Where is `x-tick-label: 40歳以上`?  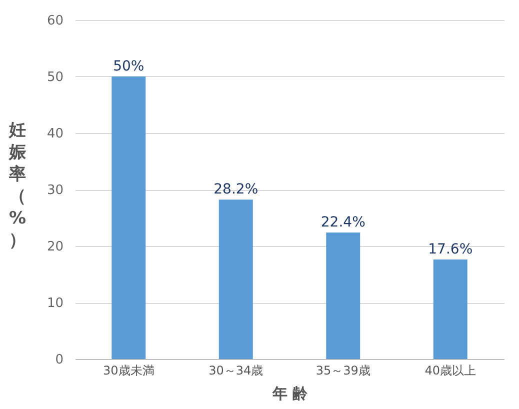
x-tick-label: 40歳以上 is located at coordinates (450, 371).